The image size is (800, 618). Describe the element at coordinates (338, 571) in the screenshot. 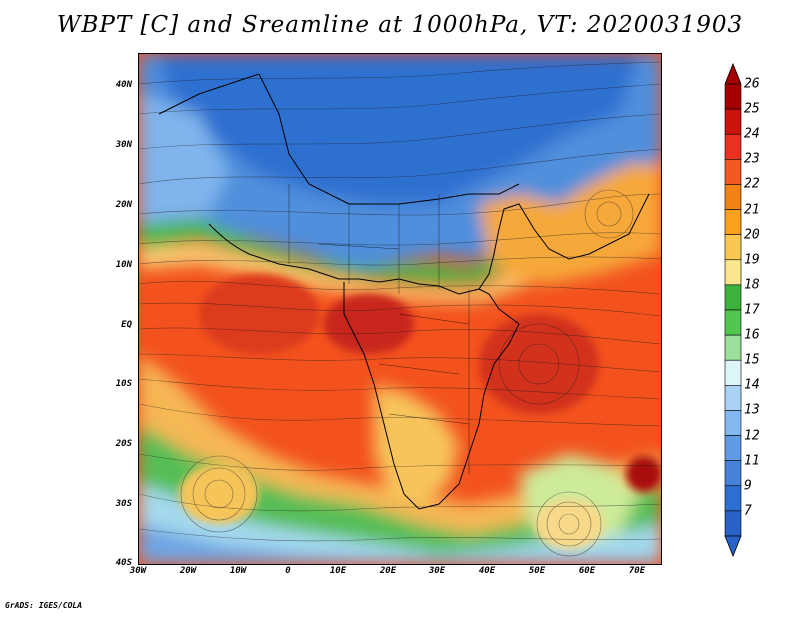

I see `lon-label-10e: 10E` at that location.